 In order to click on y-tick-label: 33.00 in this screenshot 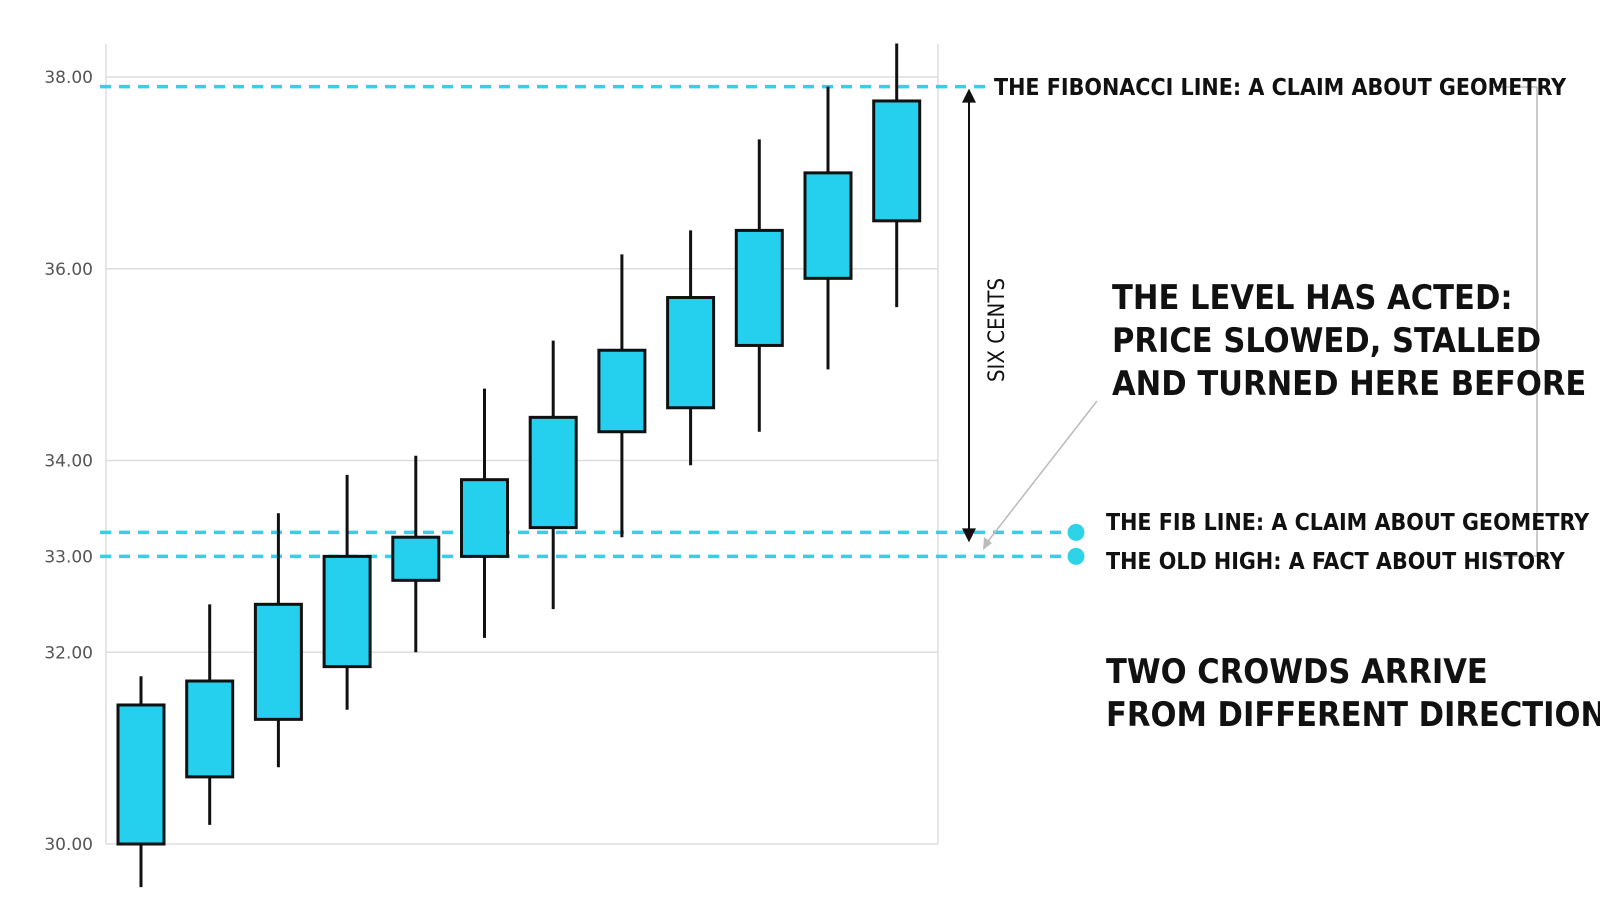, I will do `click(68, 557)`.